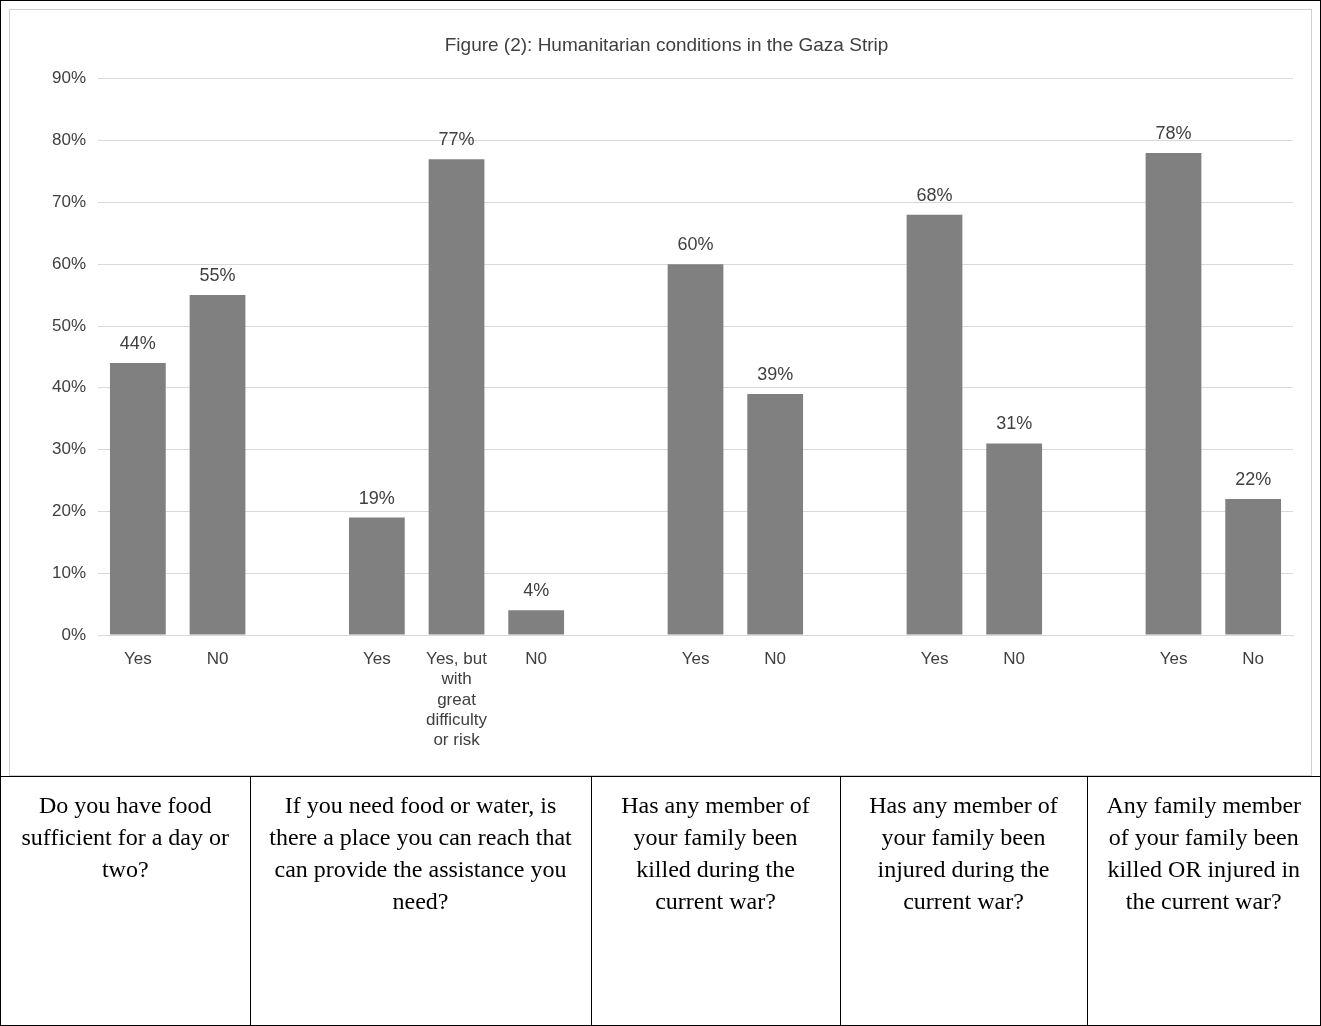  I want to click on text: Has any member of your family been killed during the current war?, so click(715, 900).